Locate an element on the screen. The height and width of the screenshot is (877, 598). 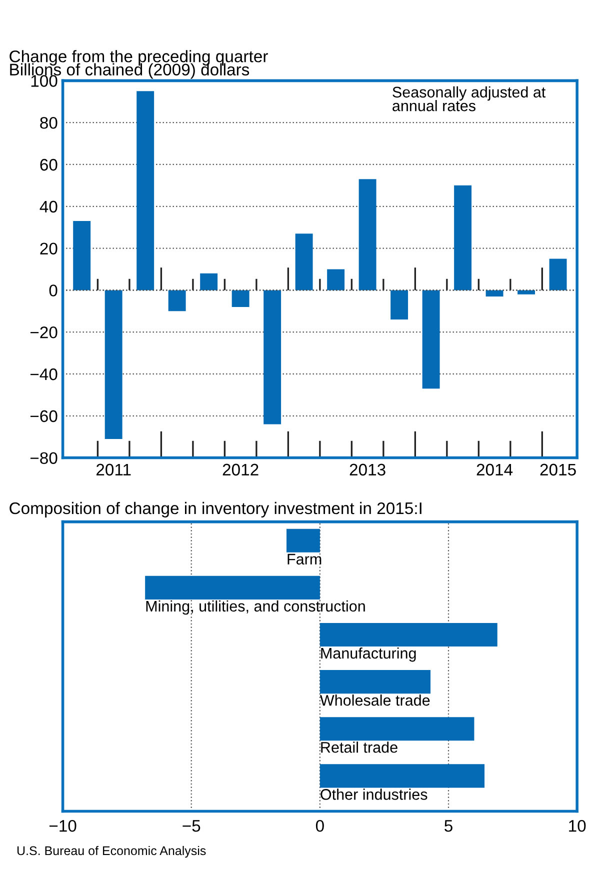
x-tick-label: 2011 is located at coordinates (113, 470).